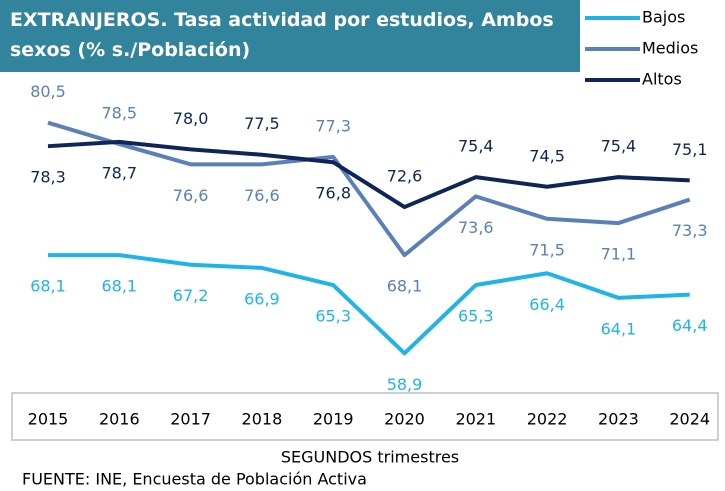 Image resolution: width=725 pixels, height=491 pixels. I want to click on x-tick-label: 2020, so click(404, 419).